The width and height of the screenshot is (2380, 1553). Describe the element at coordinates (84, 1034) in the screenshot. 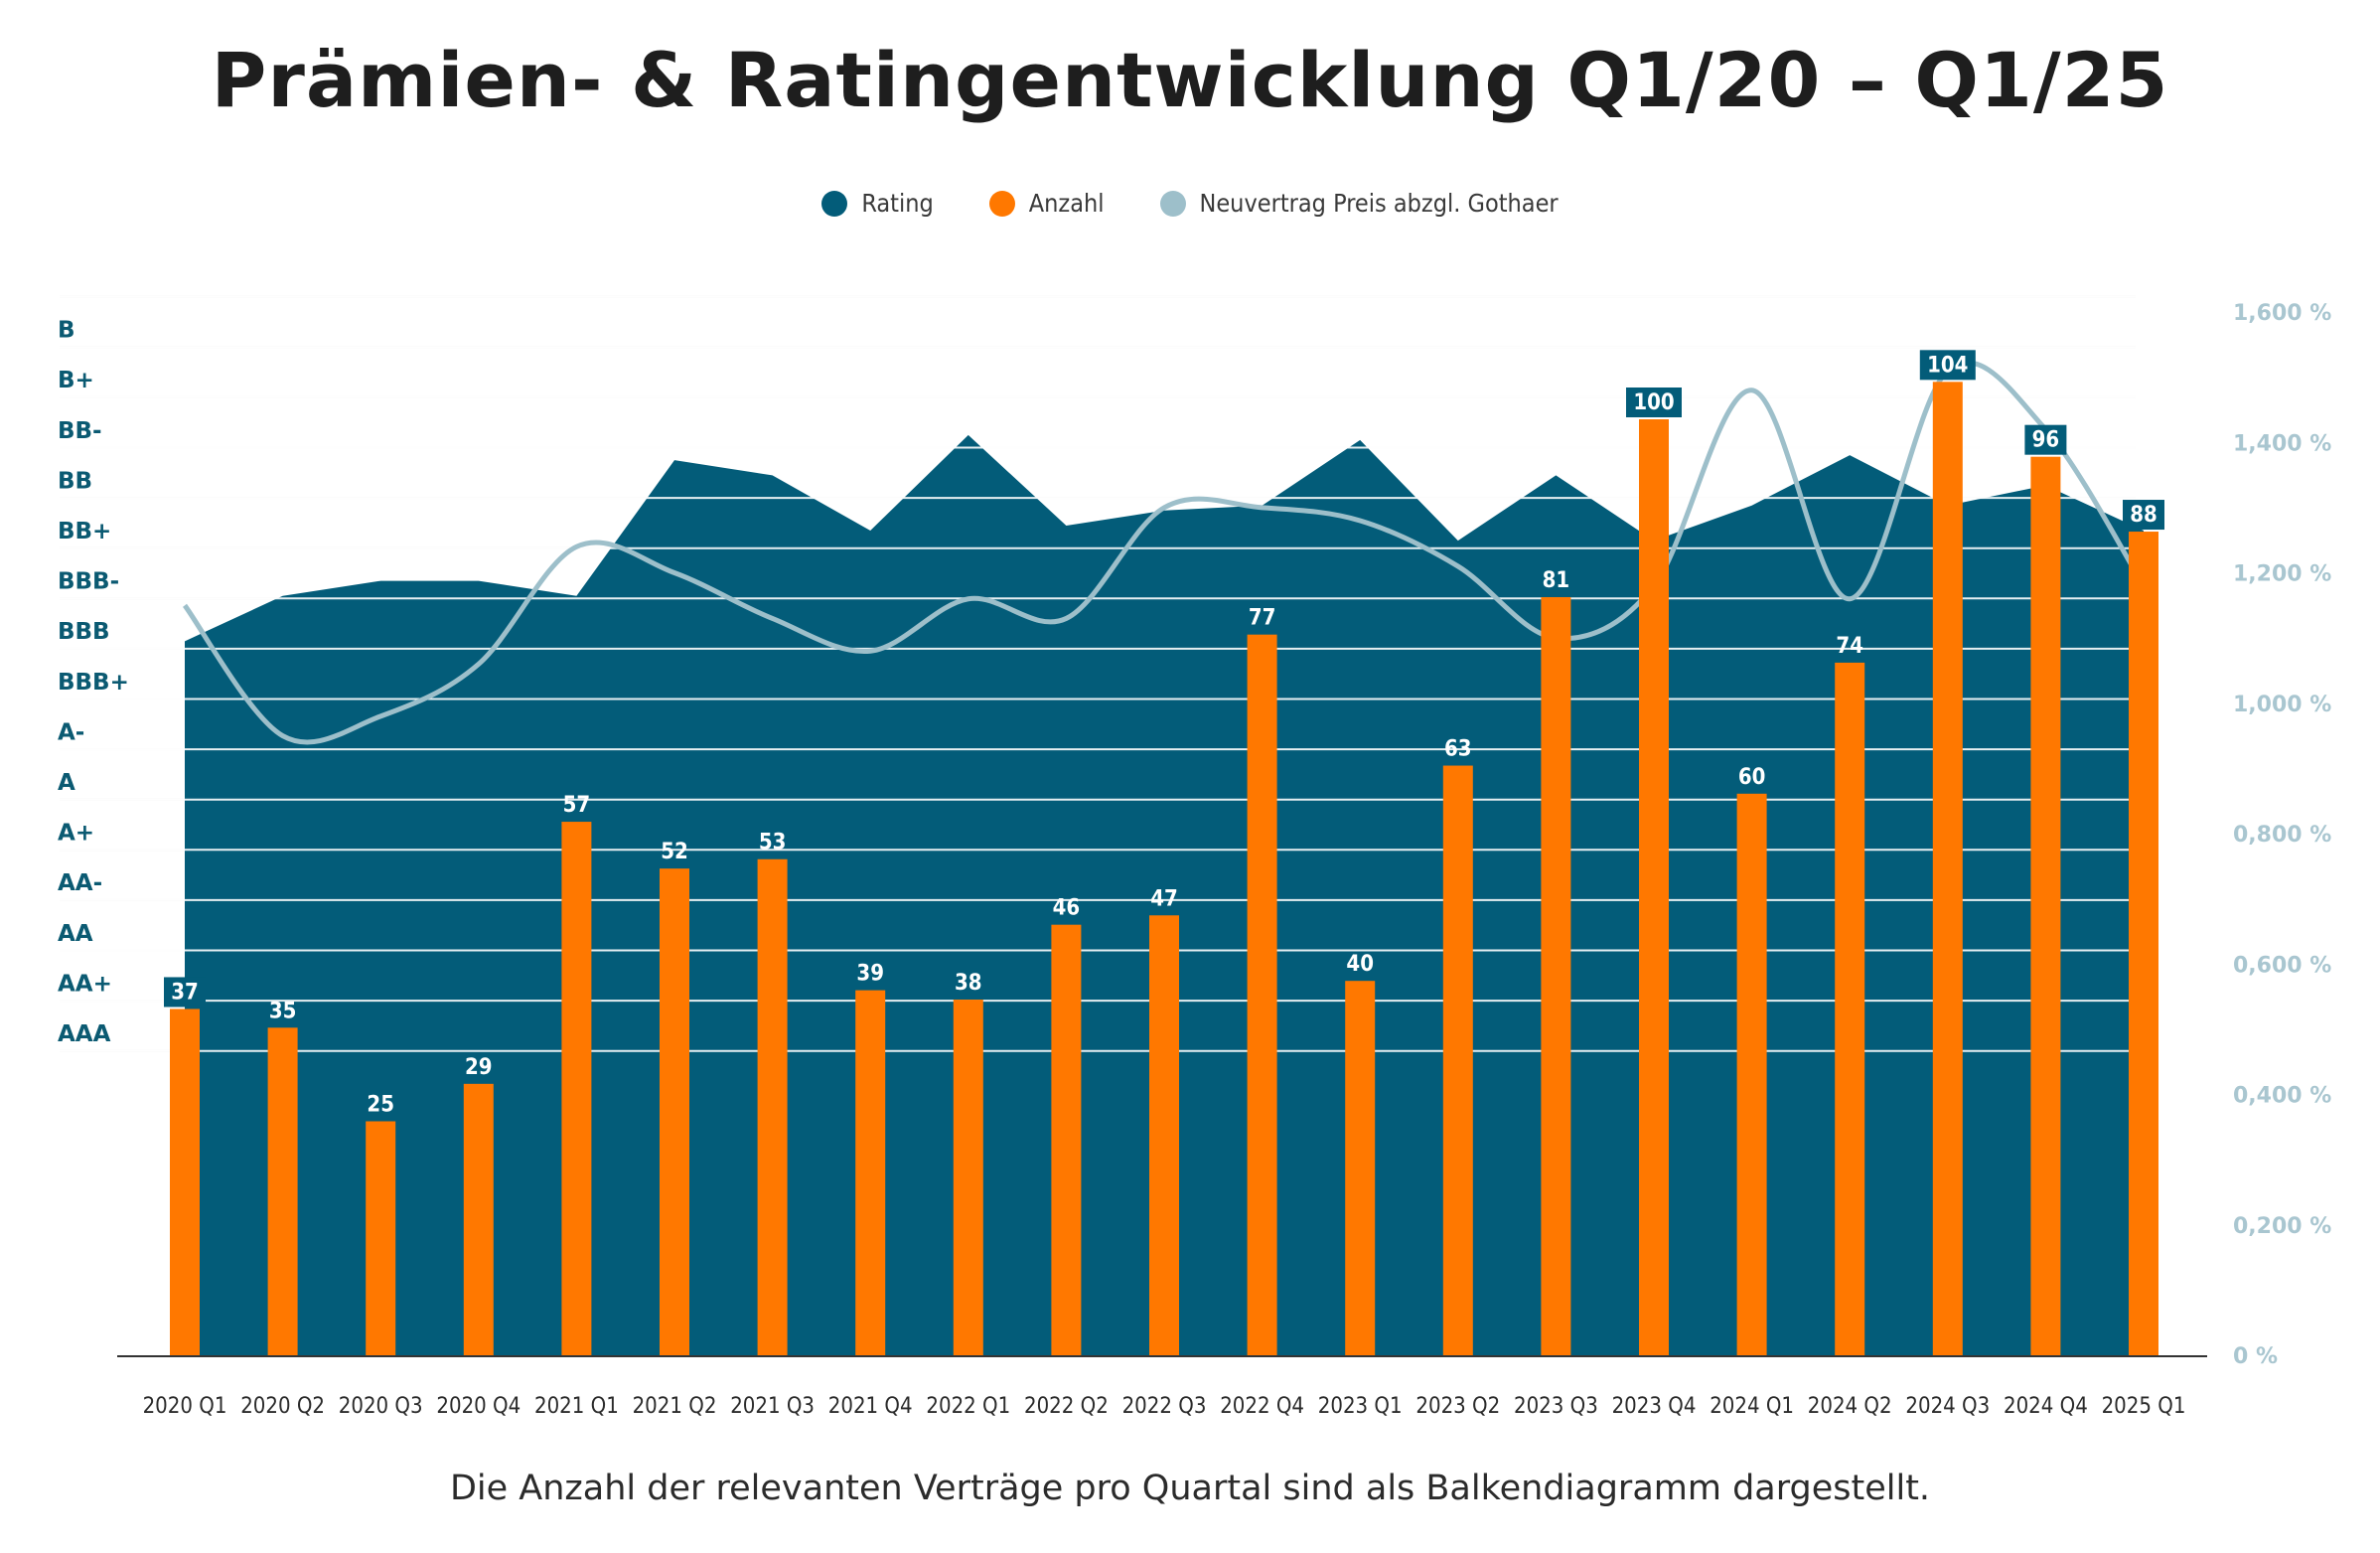

I see `rating-axis-label: AAA` at that location.